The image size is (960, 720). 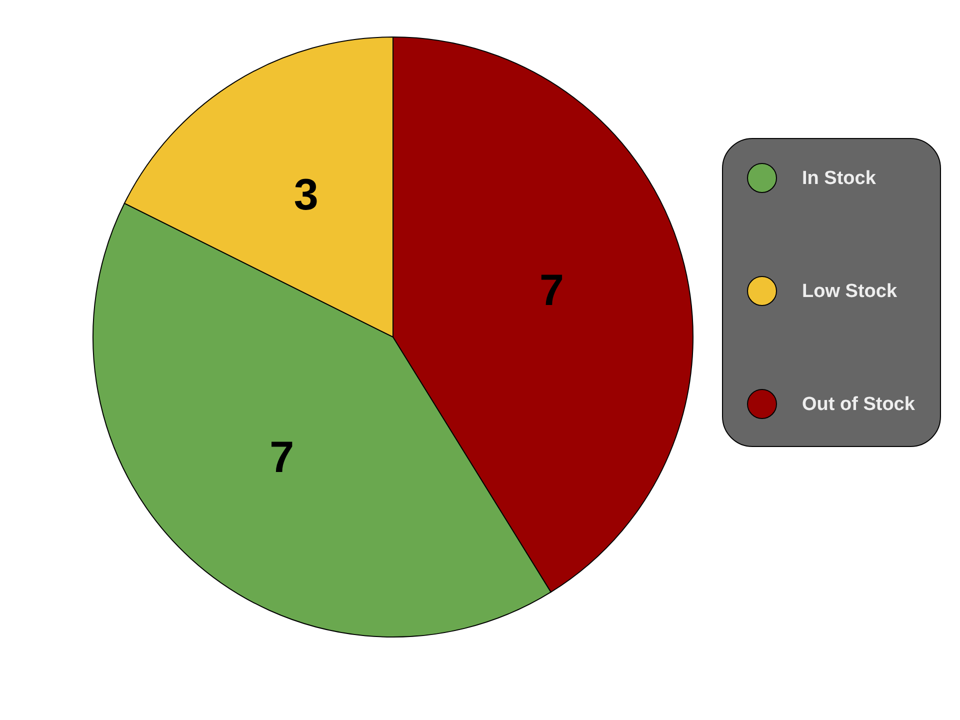 I want to click on legend-label: Out of Stock, so click(x=859, y=404).